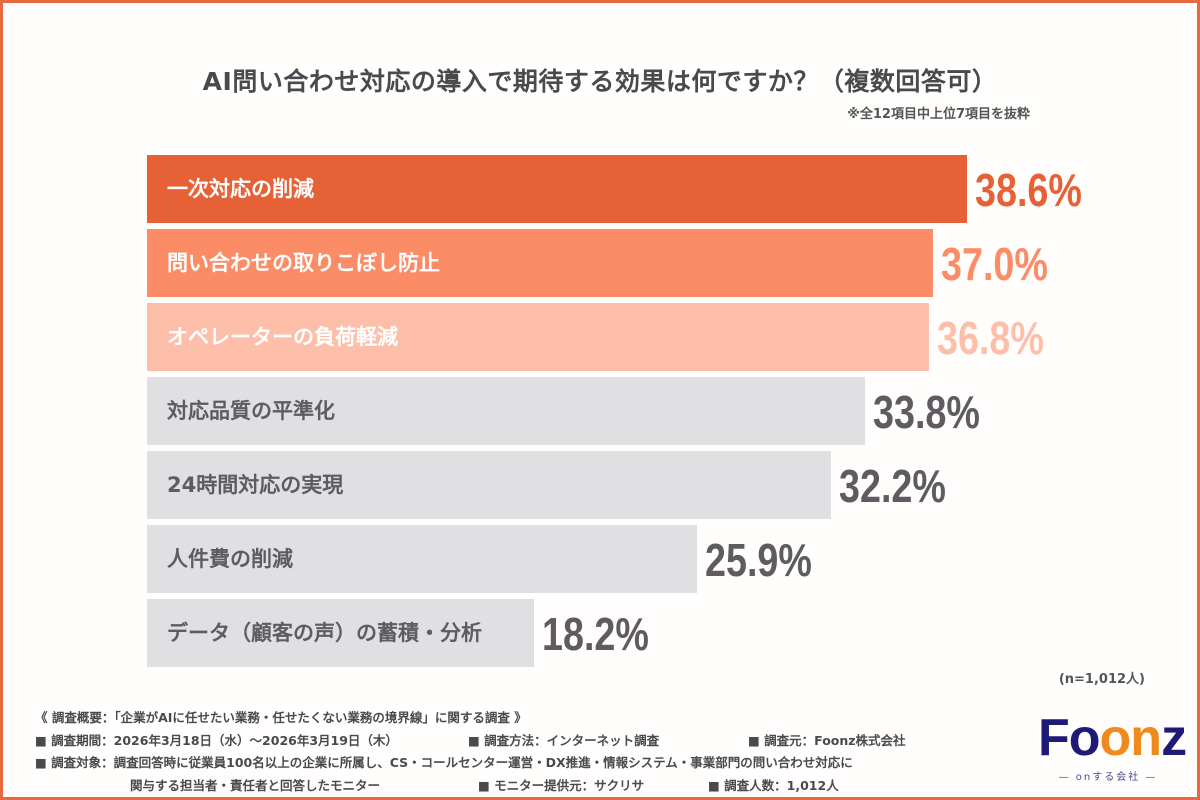  I want to click on data-label: 36.8%, so click(990, 338).